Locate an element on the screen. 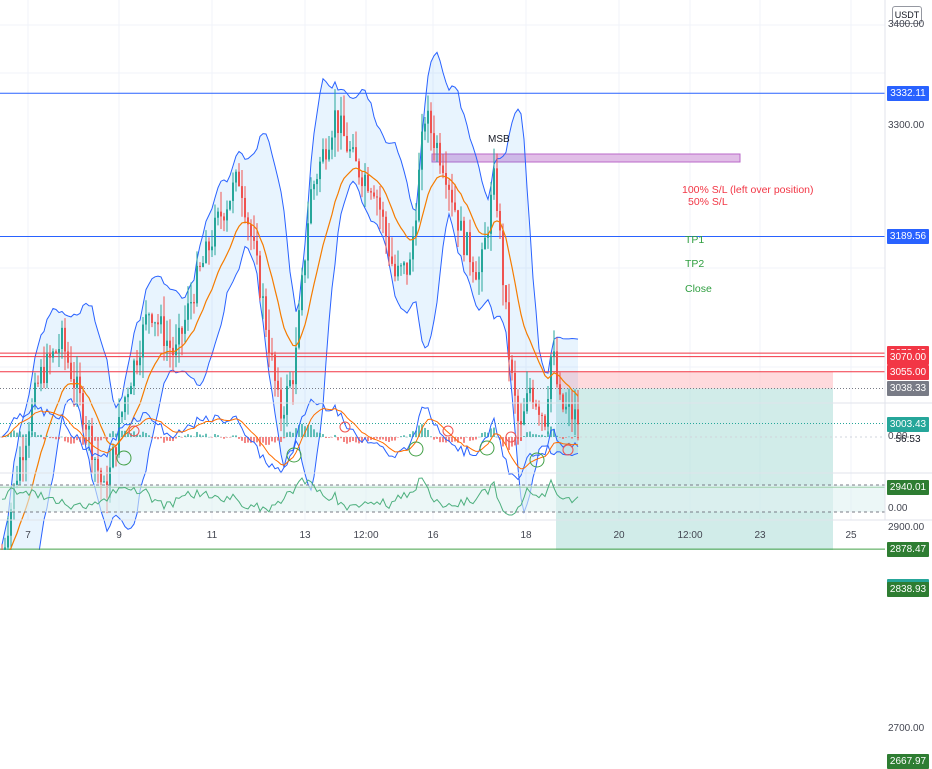 The height and width of the screenshot is (769, 932). y-tick-label: 3400.00 is located at coordinates (906, 24).